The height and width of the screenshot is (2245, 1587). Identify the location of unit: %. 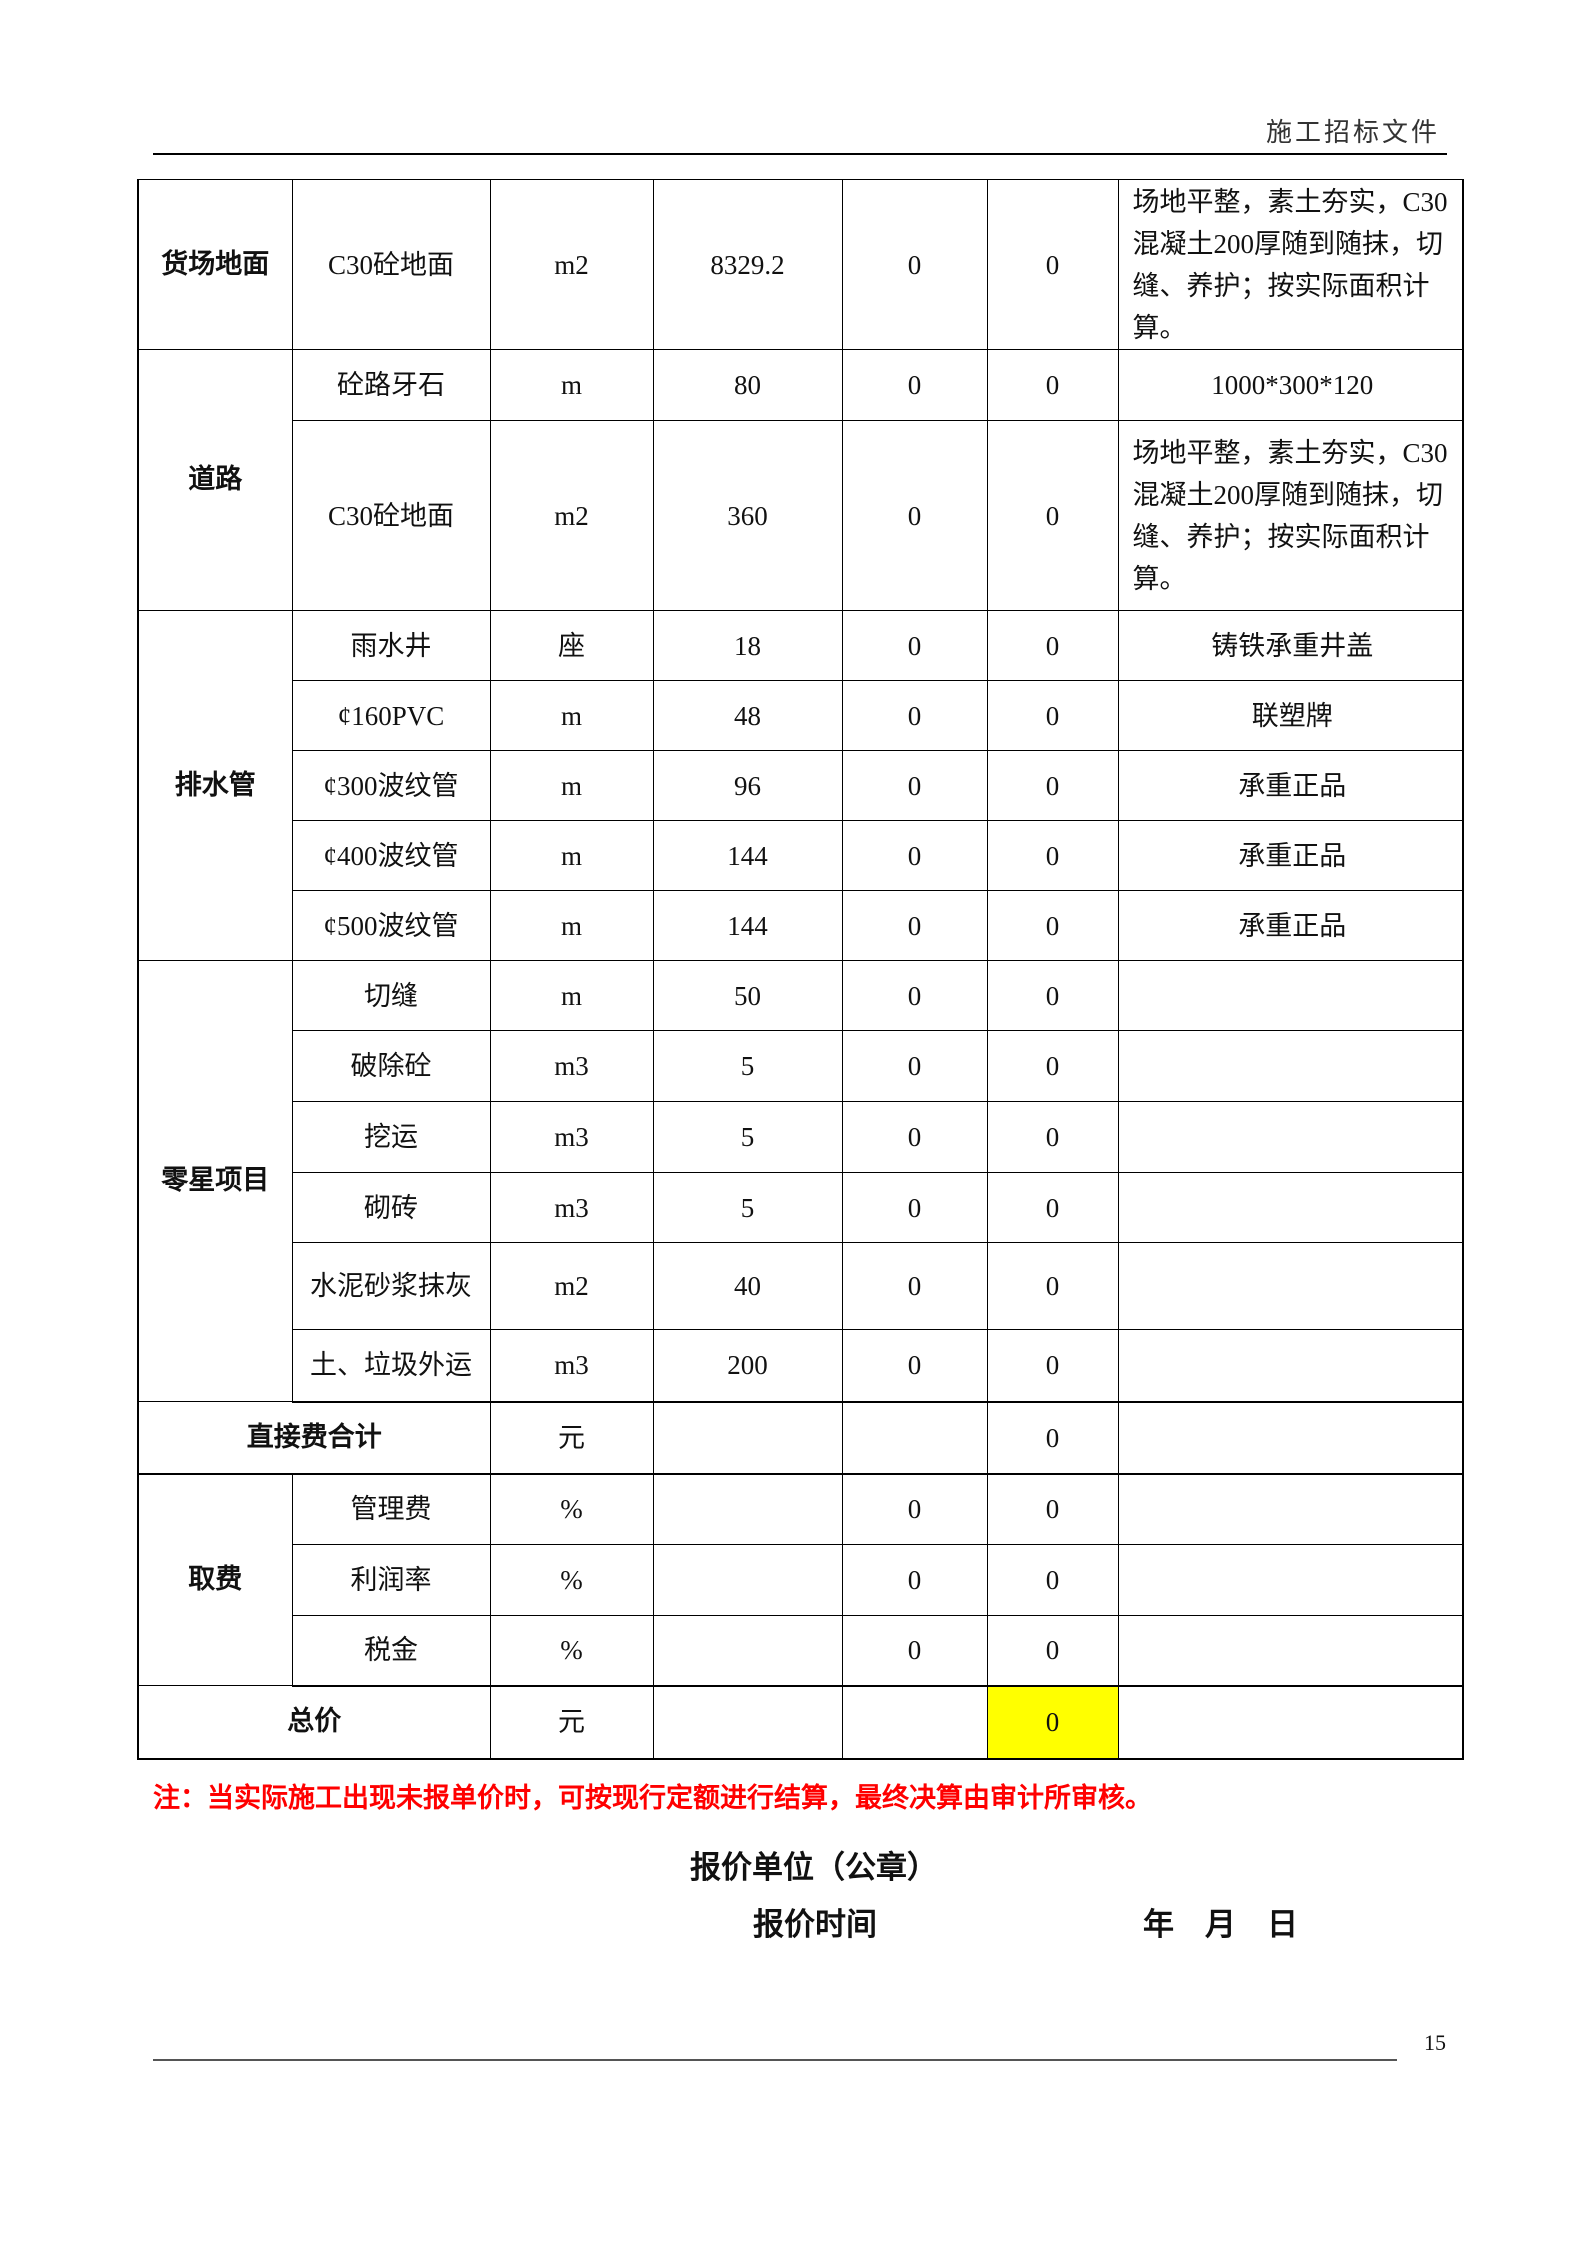
(571, 1580).